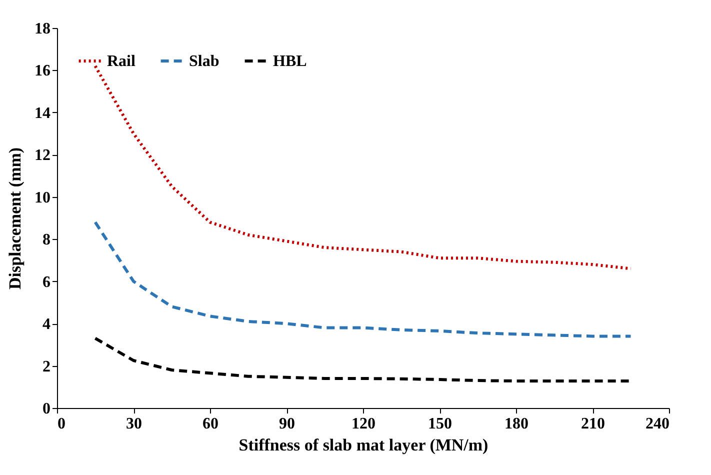 This screenshot has height=475, width=711. What do you see at coordinates (15, 218) in the screenshot?
I see `y-axis-title: Displacement (mm)` at bounding box center [15, 218].